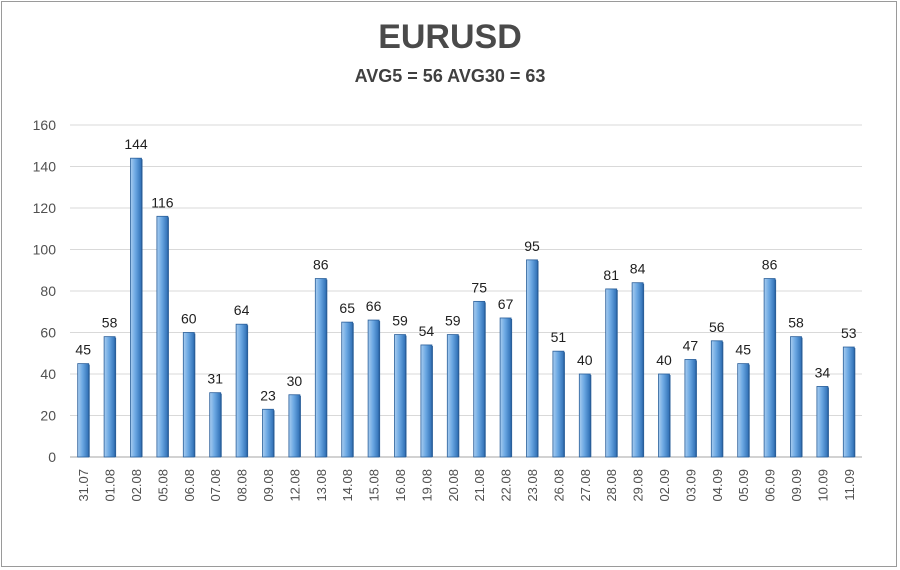  Describe the element at coordinates (347, 308) in the screenshot. I see `data-label: 65` at that location.